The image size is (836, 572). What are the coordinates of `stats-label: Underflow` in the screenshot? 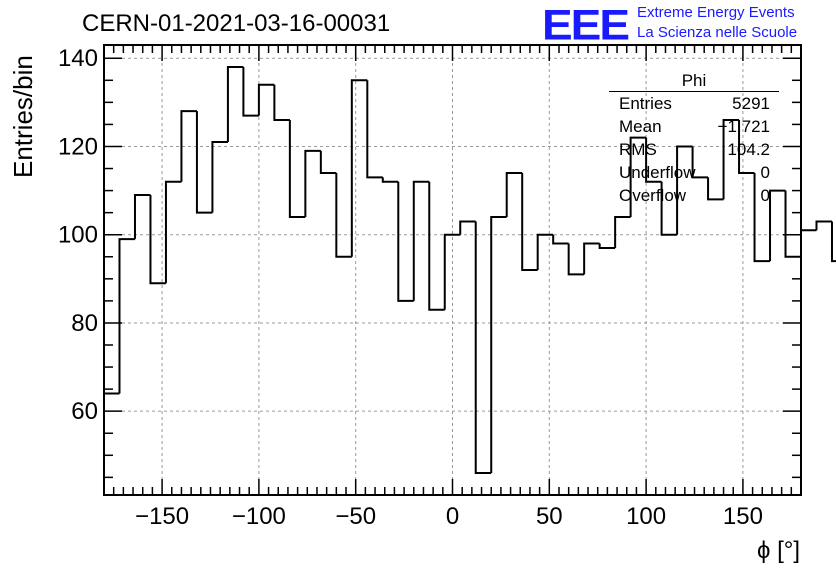 It's located at (657, 172).